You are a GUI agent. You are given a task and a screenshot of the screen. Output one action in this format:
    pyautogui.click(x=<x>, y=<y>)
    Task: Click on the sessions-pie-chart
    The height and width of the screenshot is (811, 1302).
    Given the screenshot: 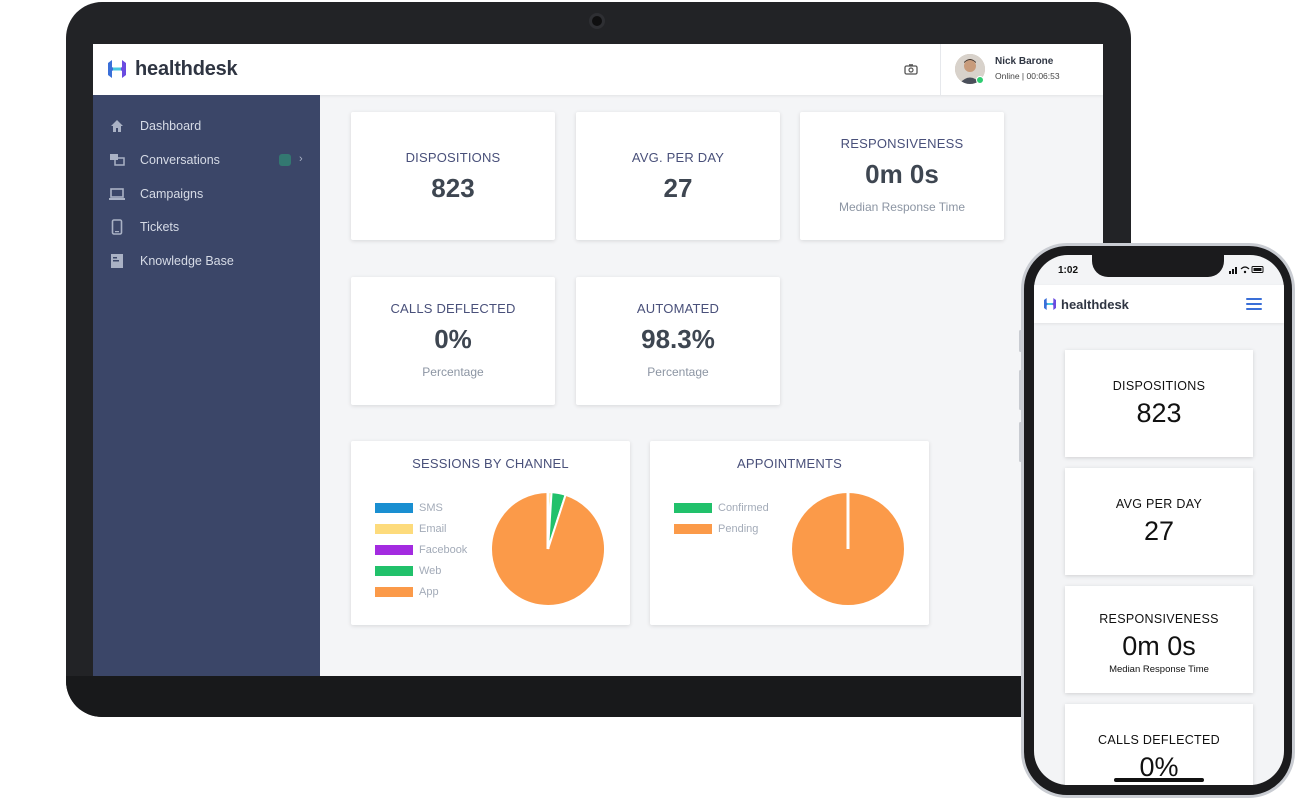 What is the action you would take?
    pyautogui.click(x=548, y=548)
    